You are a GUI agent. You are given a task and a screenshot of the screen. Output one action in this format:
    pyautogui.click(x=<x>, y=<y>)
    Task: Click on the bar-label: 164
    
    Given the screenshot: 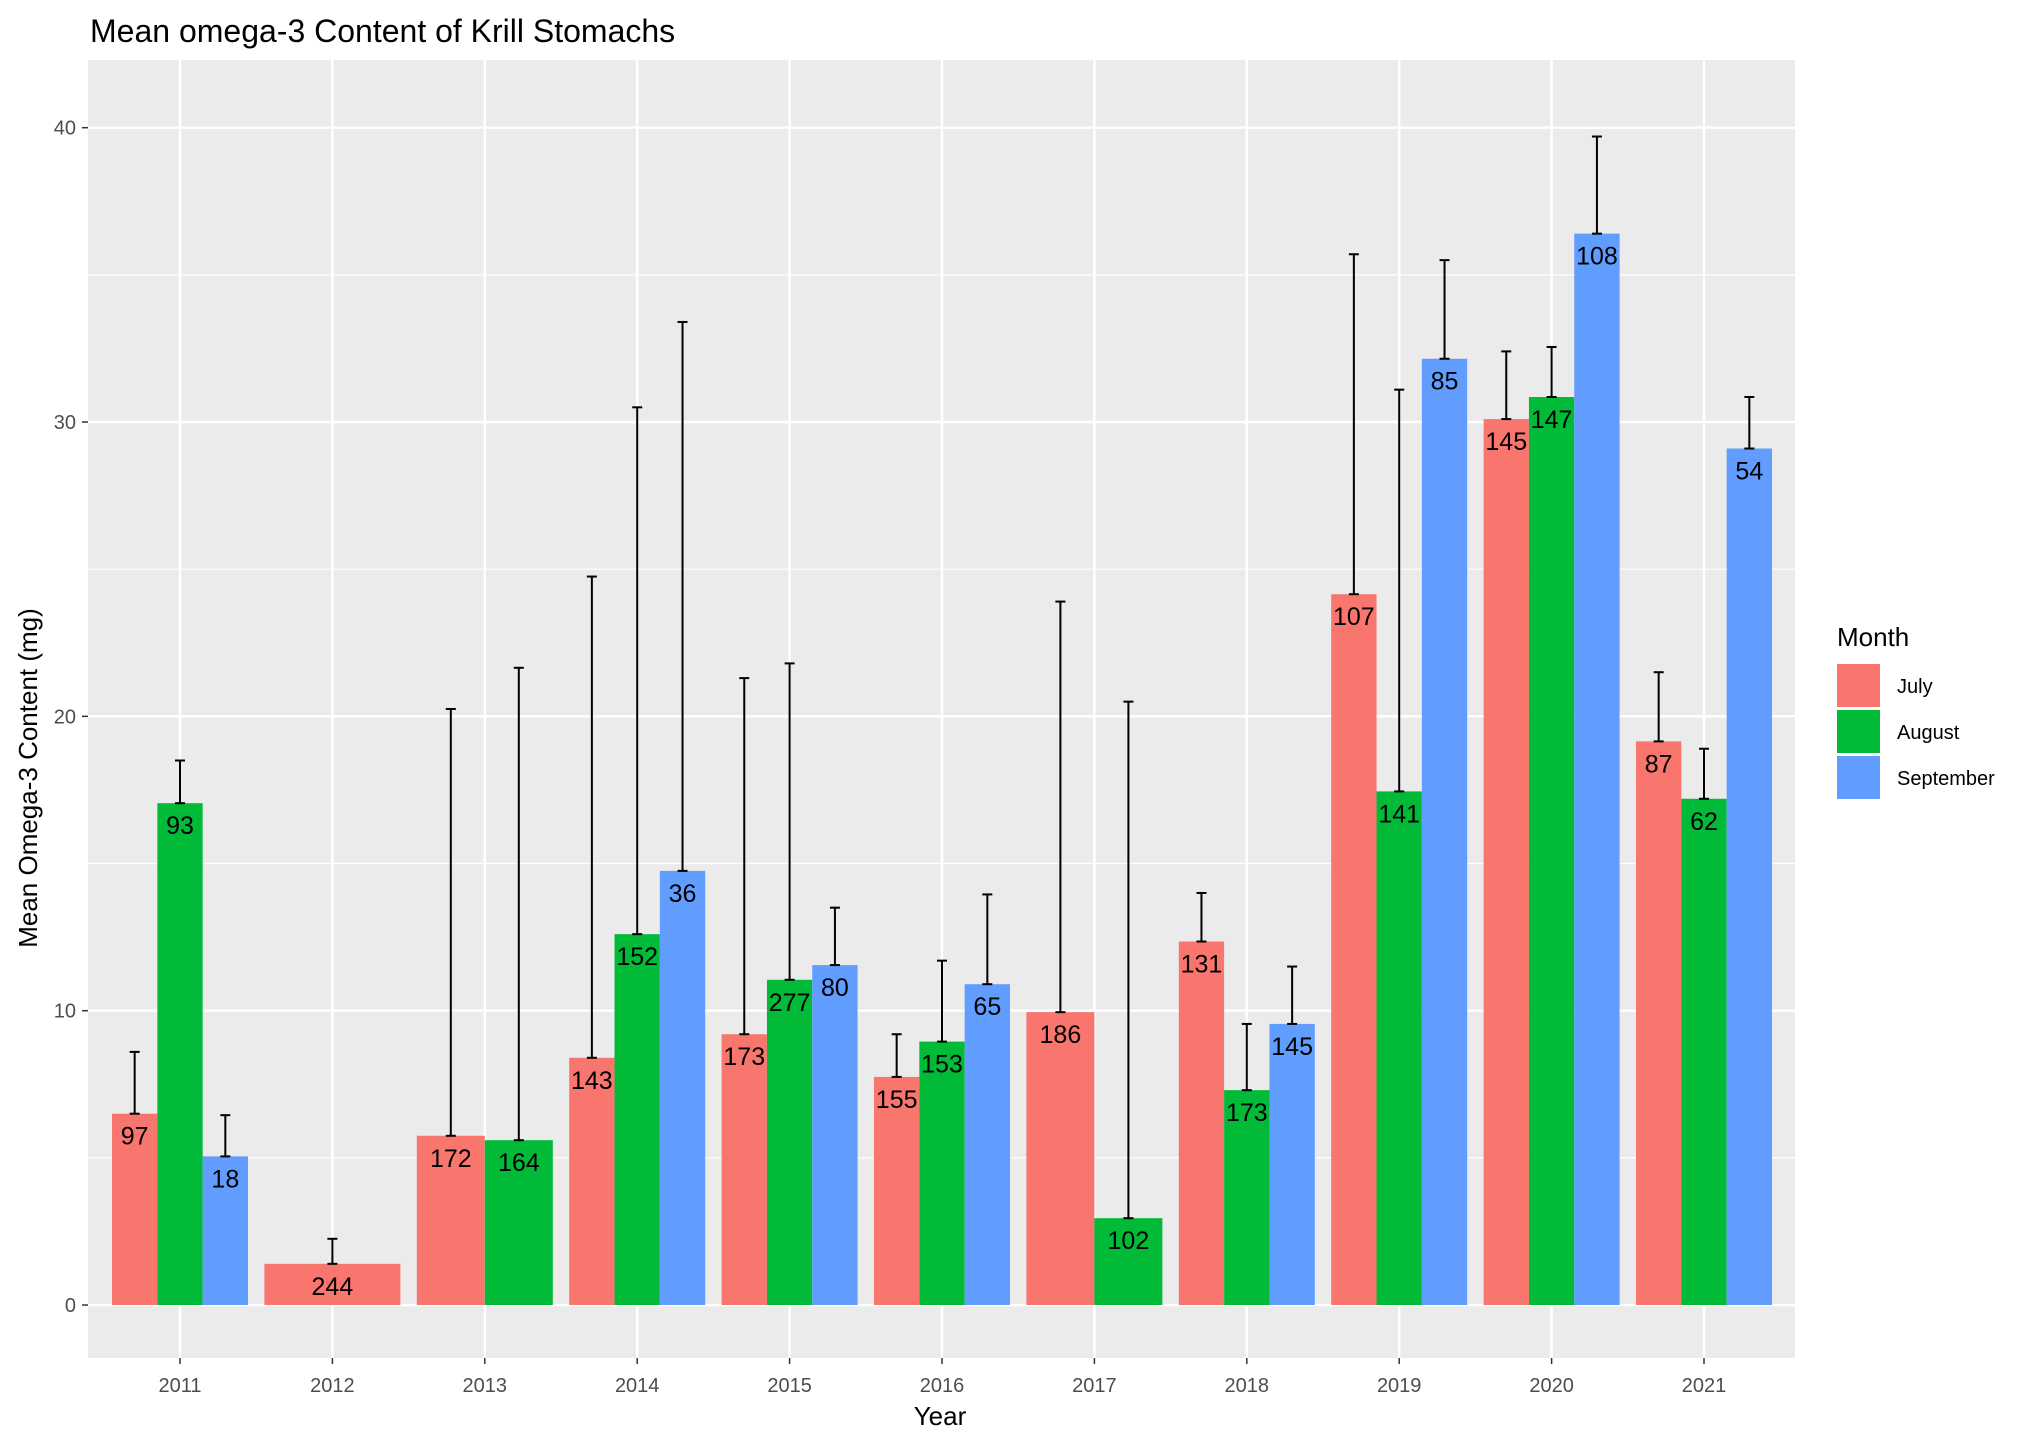 What is the action you would take?
    pyautogui.click(x=519, y=1163)
    